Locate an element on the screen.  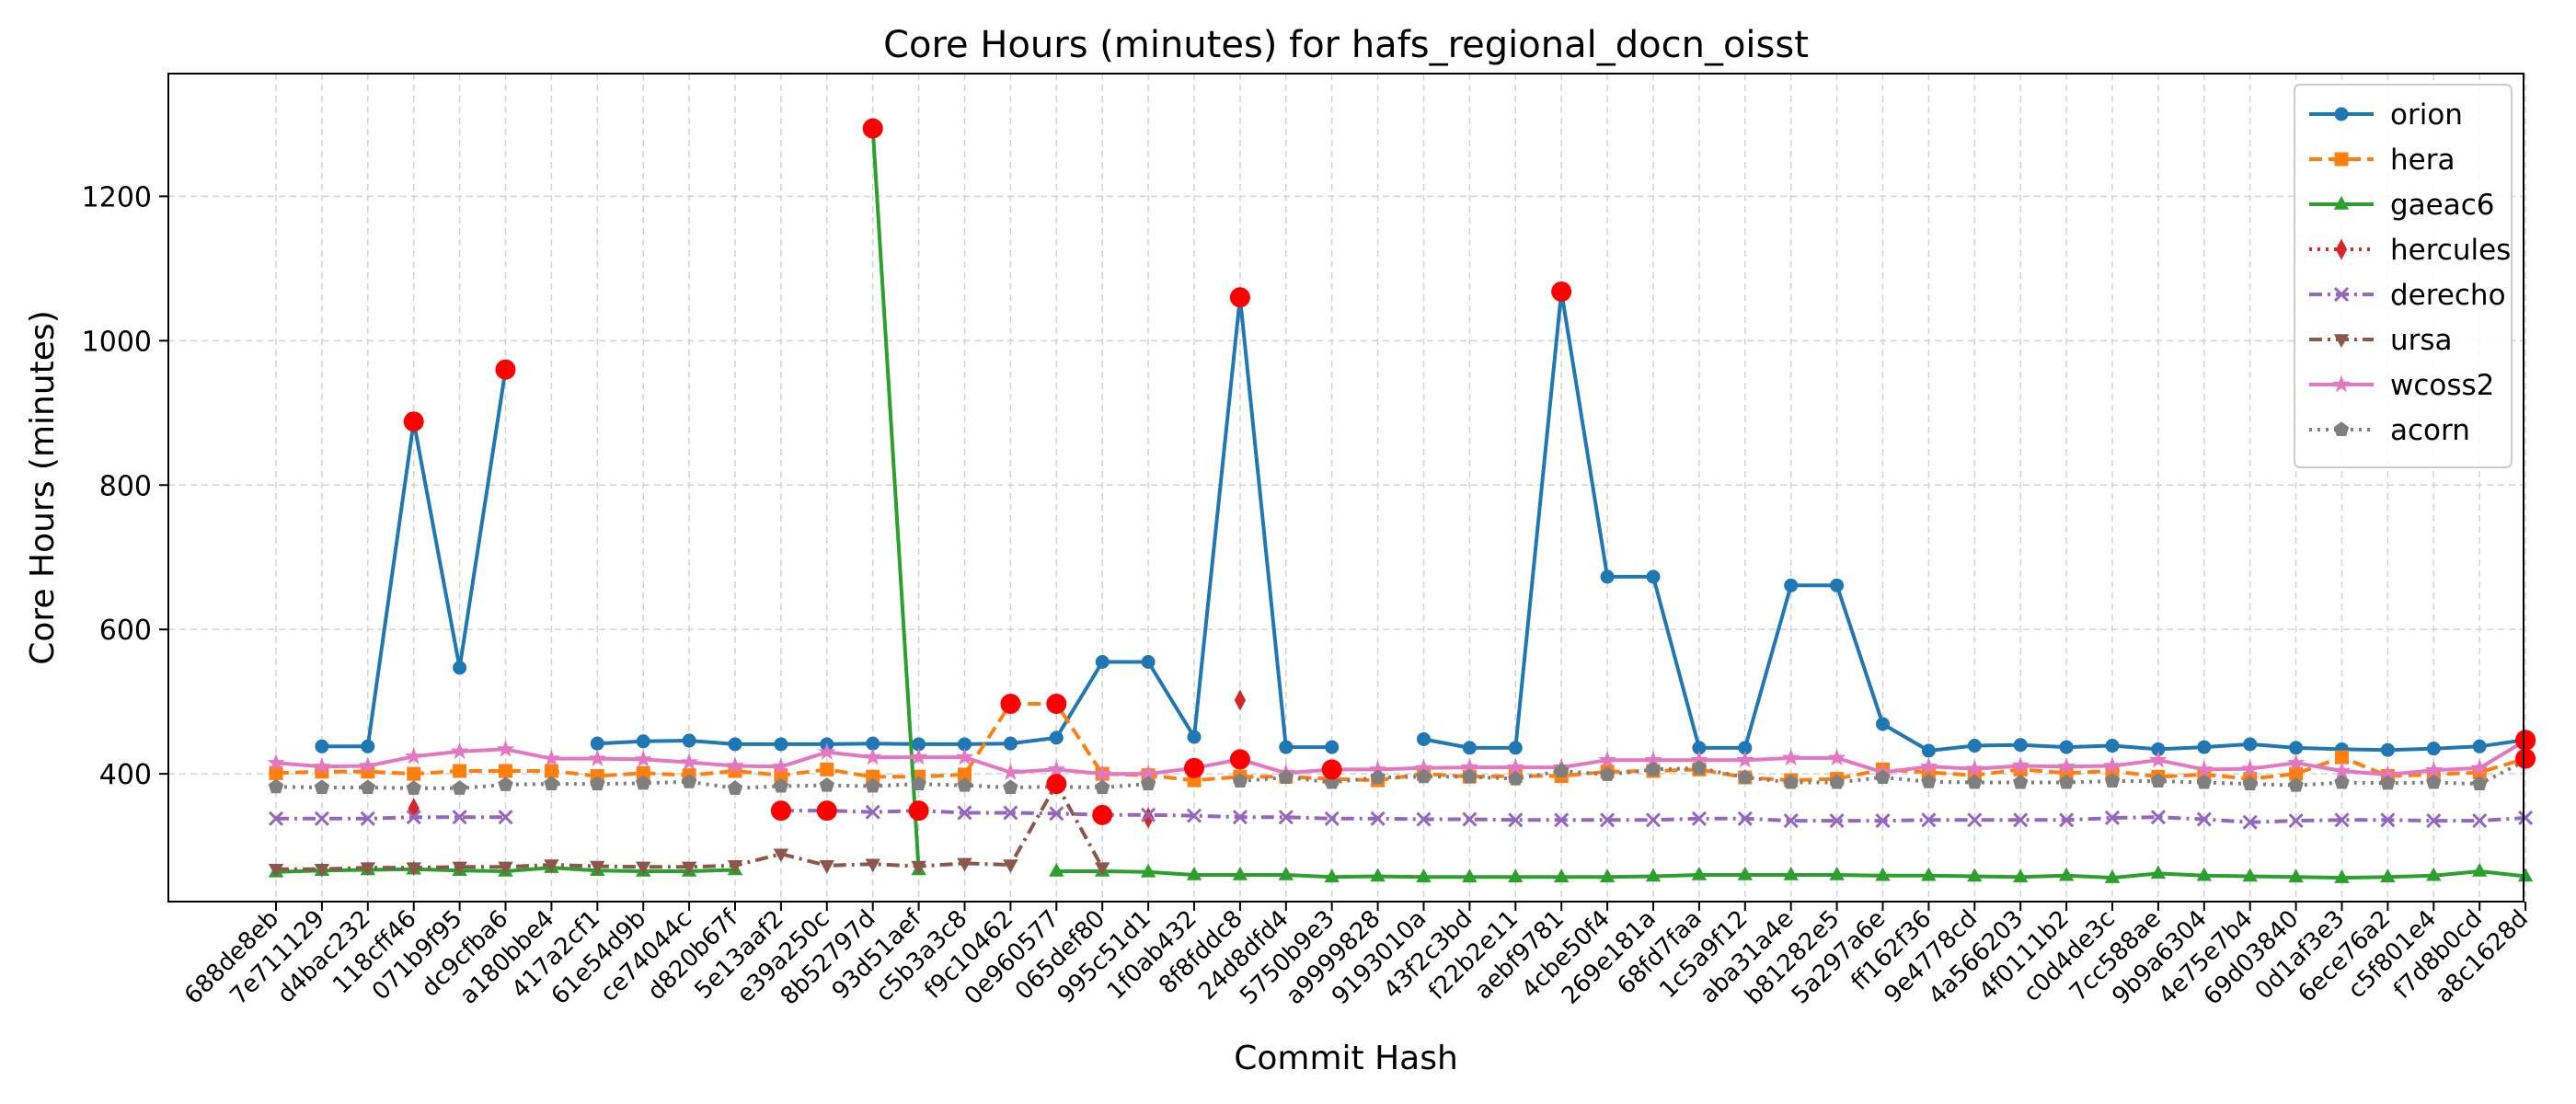
y-tick-label: 600 is located at coordinates (126, 631).